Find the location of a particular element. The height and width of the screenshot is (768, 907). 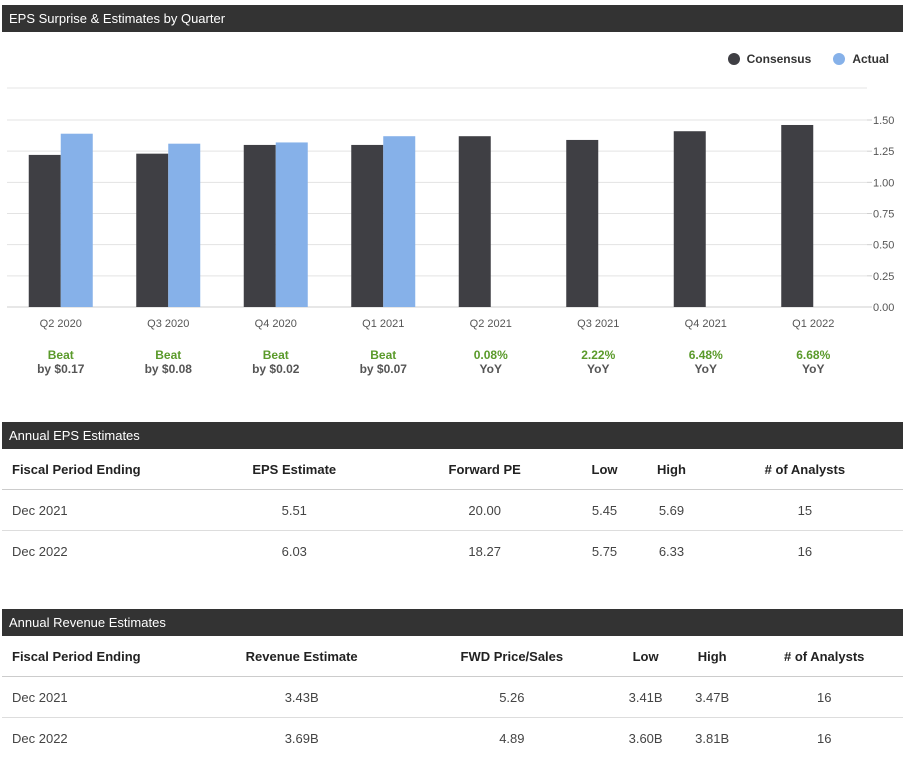

table-cell: 5.26 is located at coordinates (512, 697).